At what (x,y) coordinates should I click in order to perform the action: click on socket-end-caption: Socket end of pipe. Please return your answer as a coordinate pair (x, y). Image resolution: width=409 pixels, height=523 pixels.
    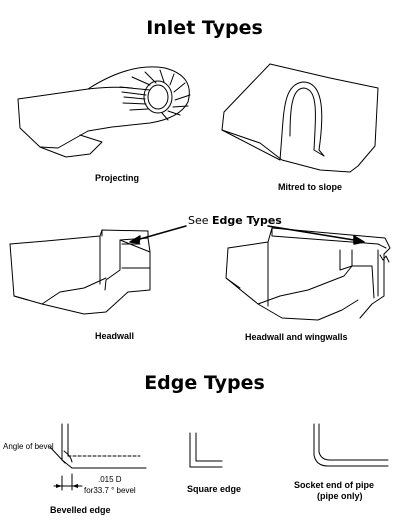
    Looking at the image, I should click on (334, 485).